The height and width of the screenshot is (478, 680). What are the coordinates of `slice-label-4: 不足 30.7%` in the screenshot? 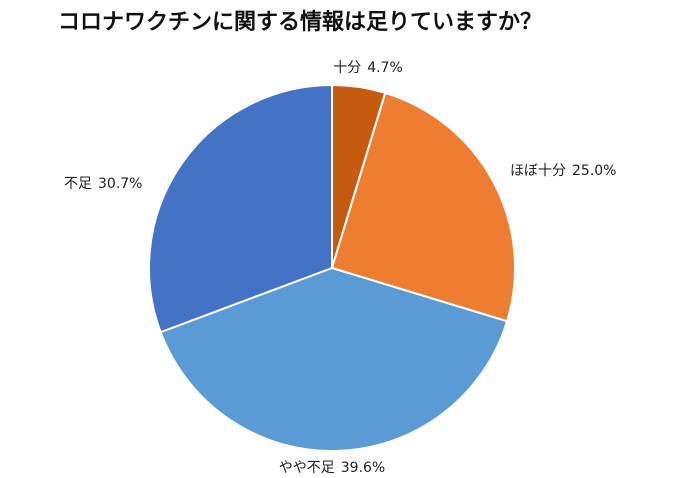 It's located at (103, 184).